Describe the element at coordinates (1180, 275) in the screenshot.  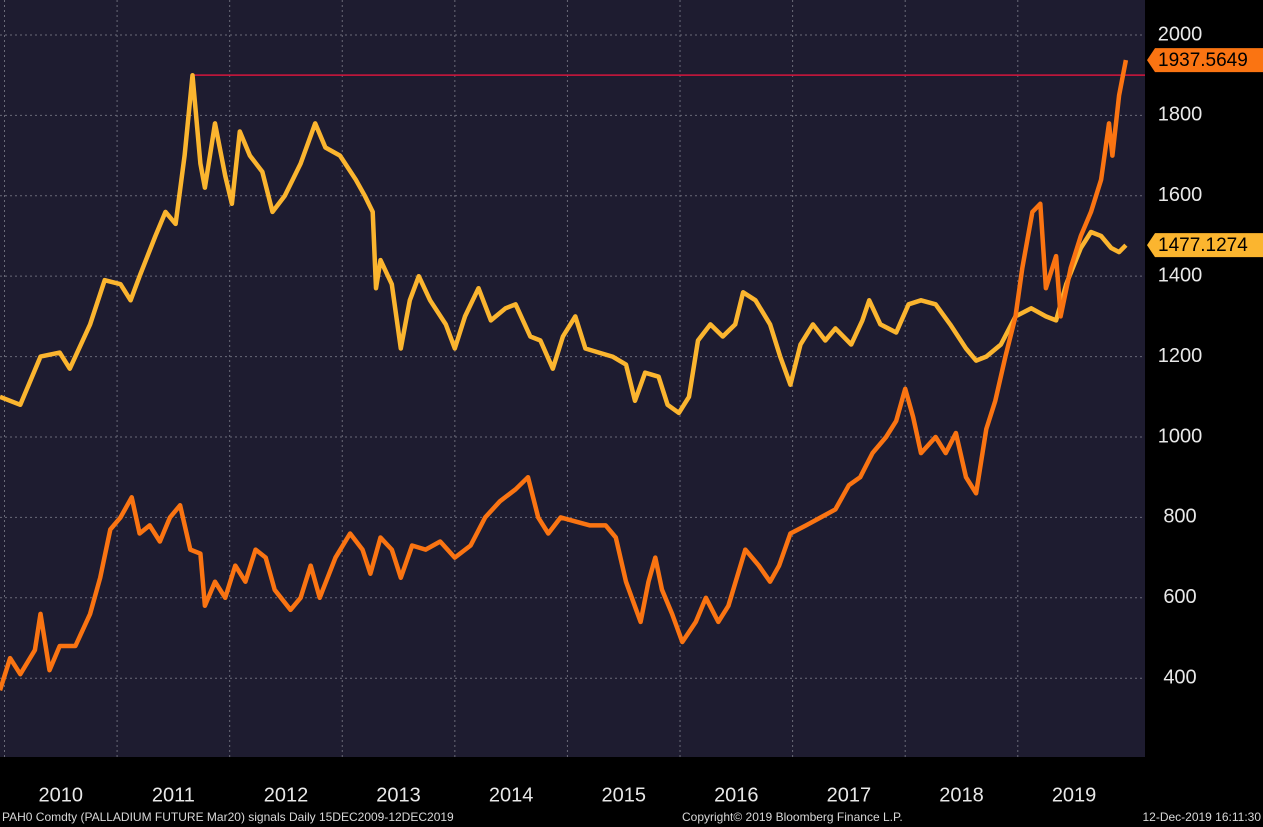
I see `y-tick-label: 1400` at that location.